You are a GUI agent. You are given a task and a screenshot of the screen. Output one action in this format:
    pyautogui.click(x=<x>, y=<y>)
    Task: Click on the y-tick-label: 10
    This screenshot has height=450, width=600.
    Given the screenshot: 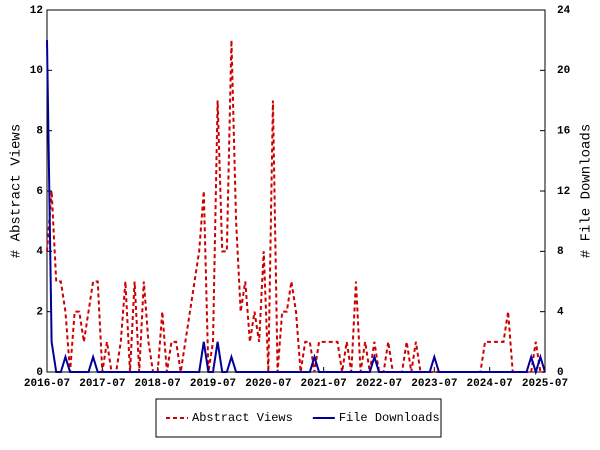 What is the action you would take?
    pyautogui.click(x=36, y=71)
    